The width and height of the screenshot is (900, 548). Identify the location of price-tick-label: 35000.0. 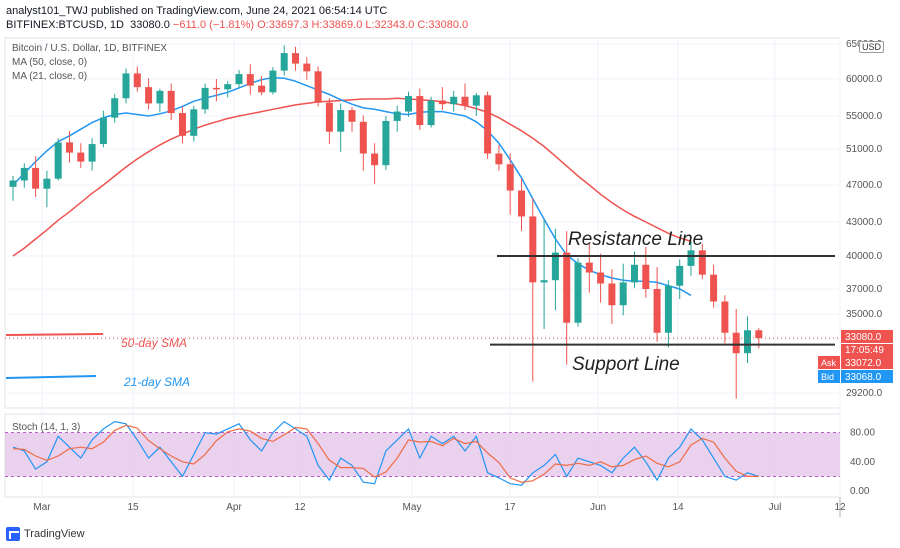
(864, 314).